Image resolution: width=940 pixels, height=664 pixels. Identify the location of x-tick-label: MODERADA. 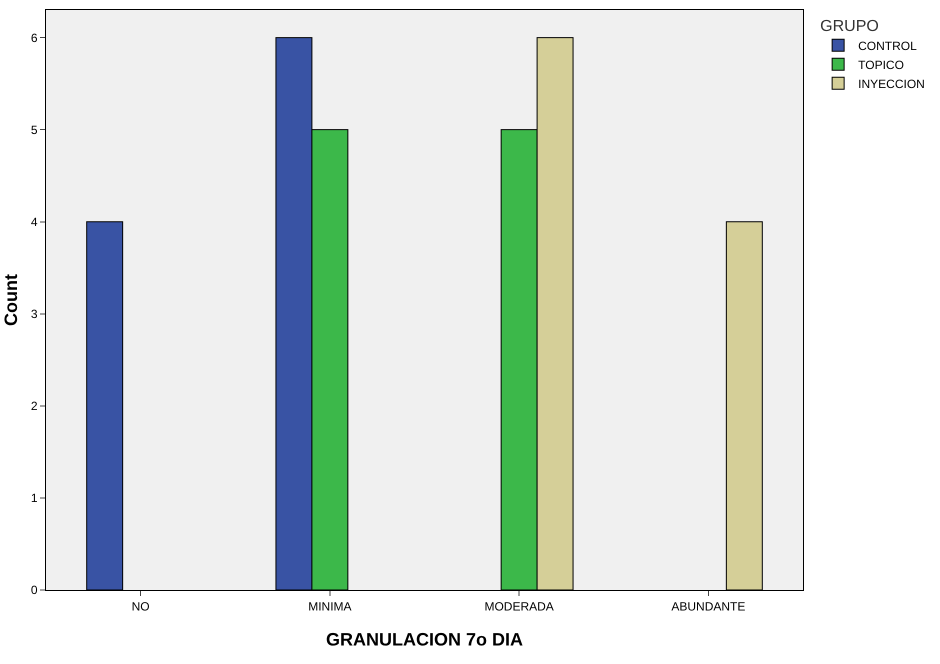
(519, 606).